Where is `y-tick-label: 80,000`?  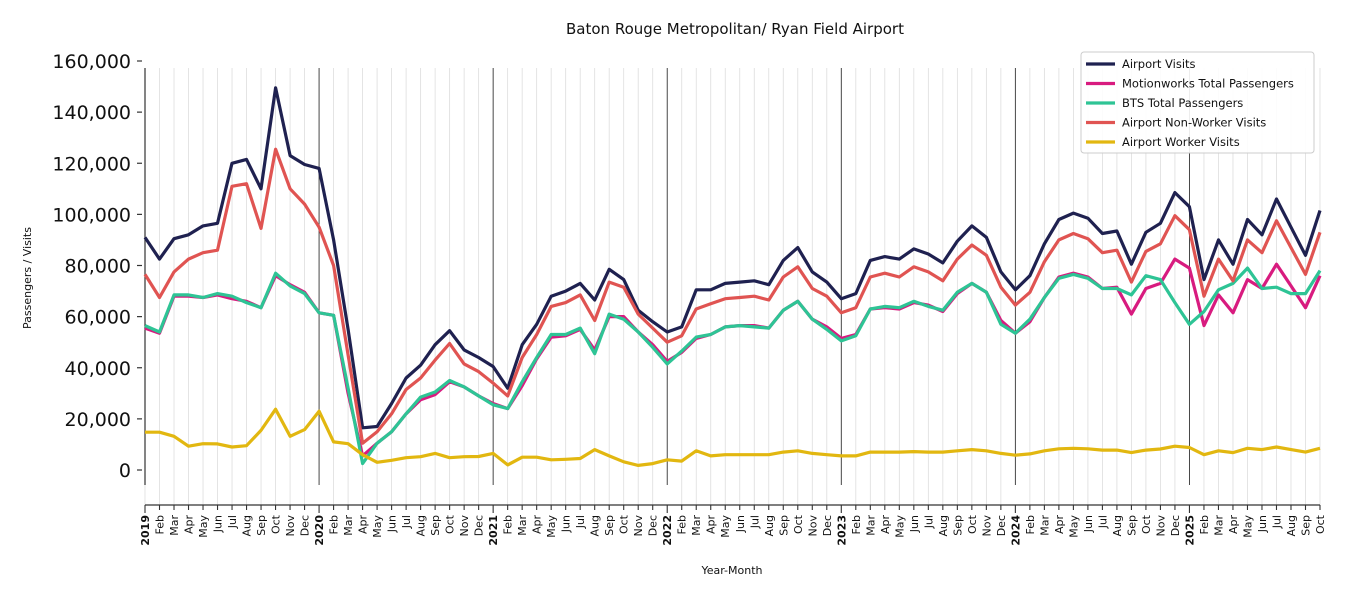 y-tick-label: 80,000 is located at coordinates (98, 267).